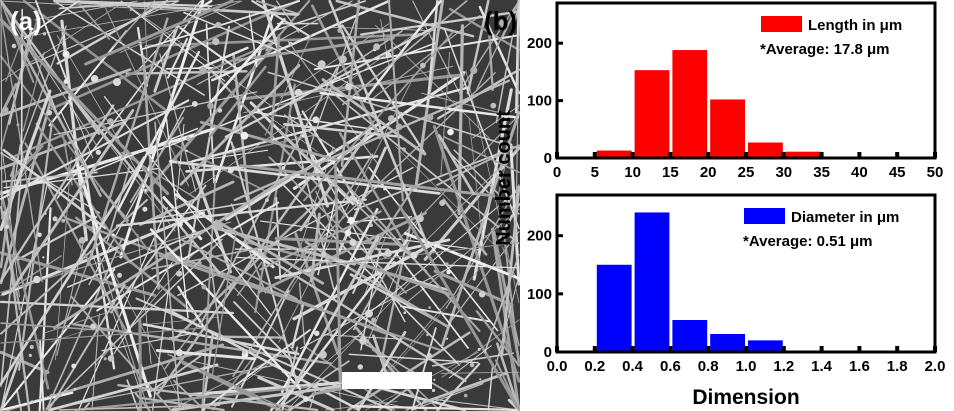 The image size is (954, 411). I want to click on x-tick-label: 0.6, so click(670, 366).